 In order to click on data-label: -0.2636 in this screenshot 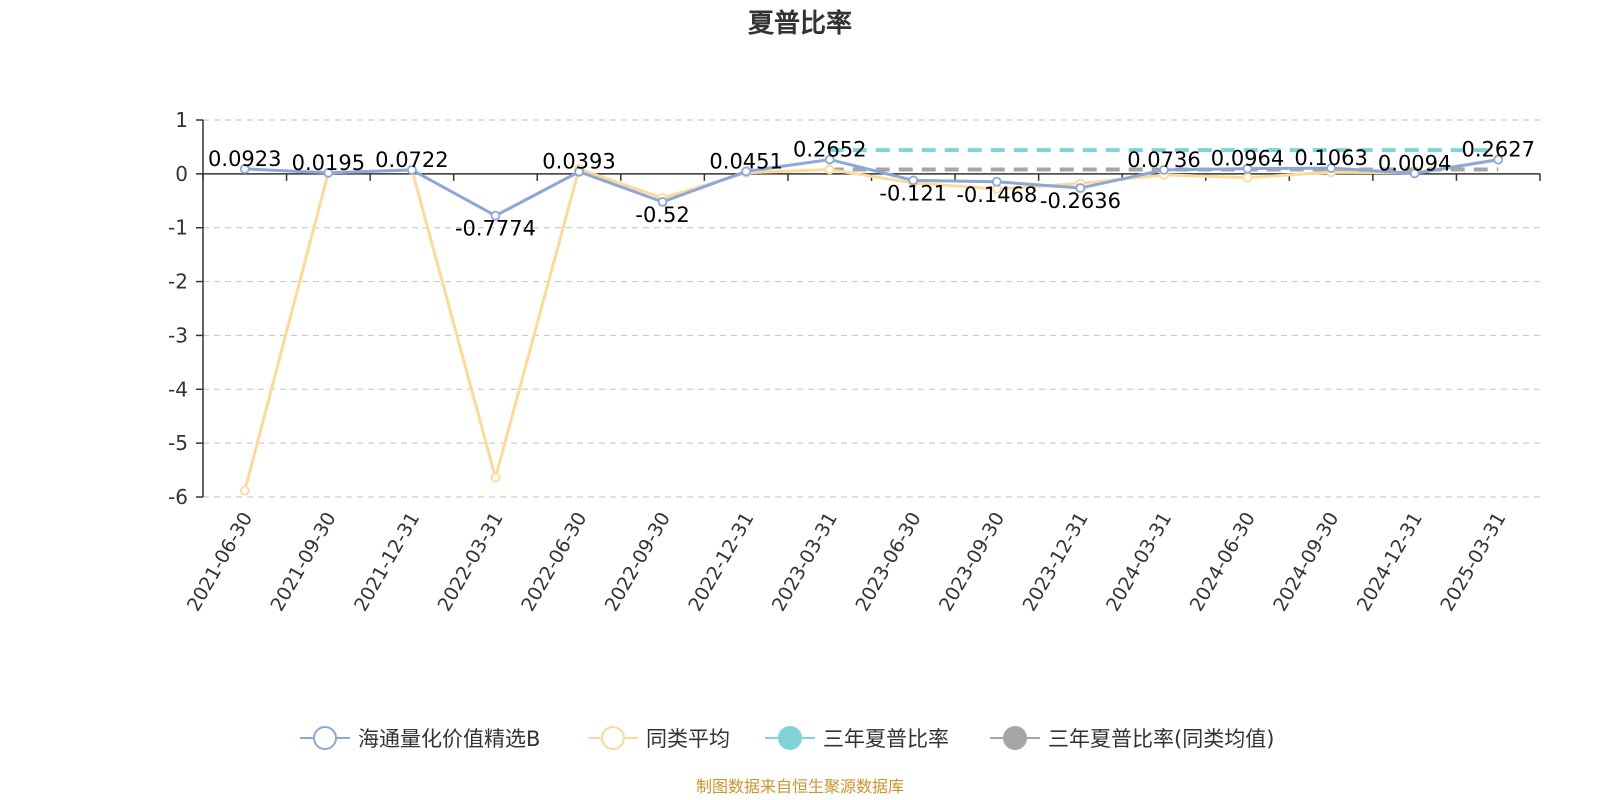, I will do `click(1080, 201)`.